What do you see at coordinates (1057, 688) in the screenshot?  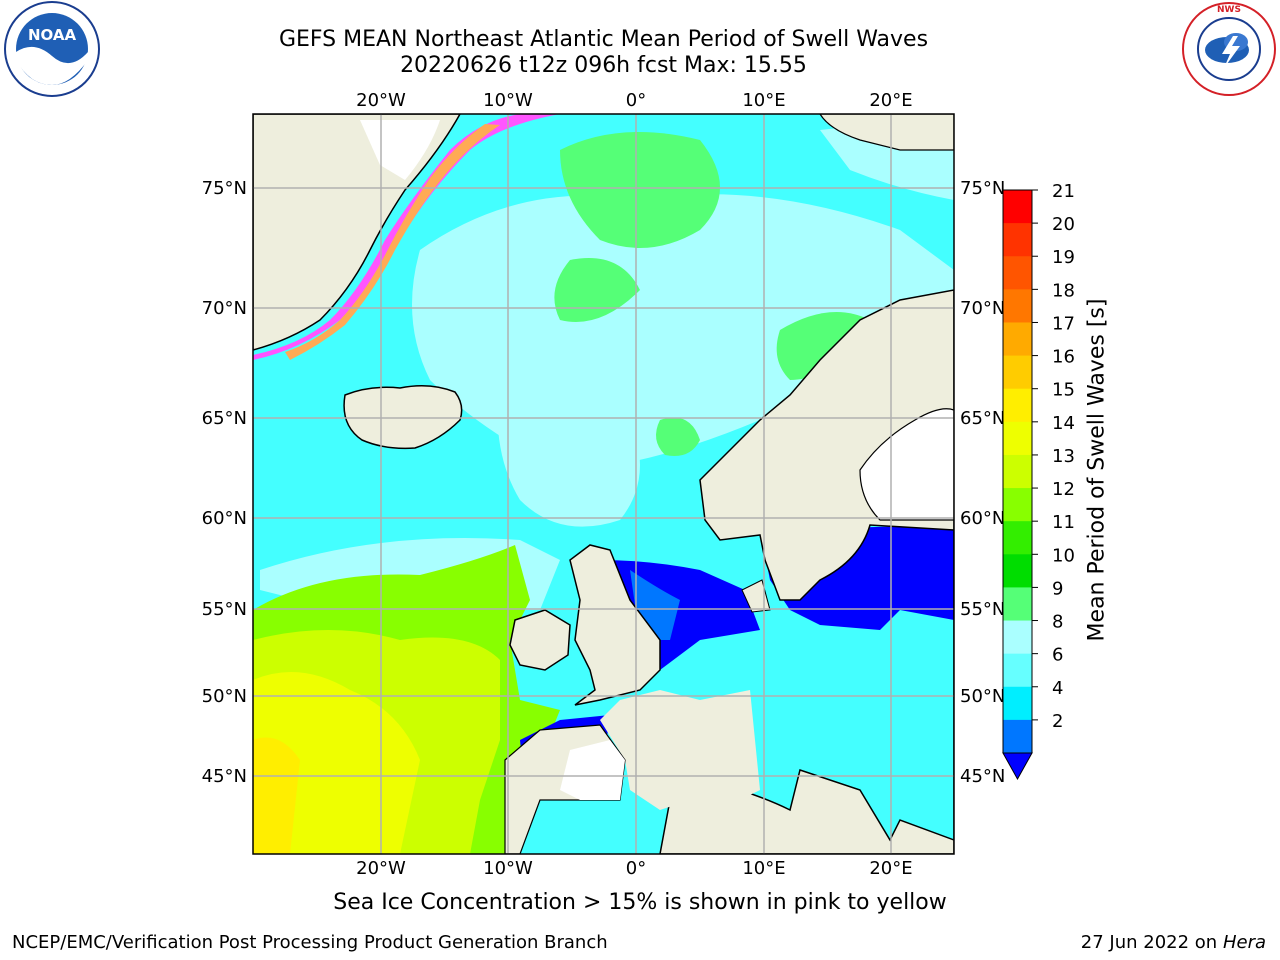 I see `colorbar-tick-label: 4` at bounding box center [1057, 688].